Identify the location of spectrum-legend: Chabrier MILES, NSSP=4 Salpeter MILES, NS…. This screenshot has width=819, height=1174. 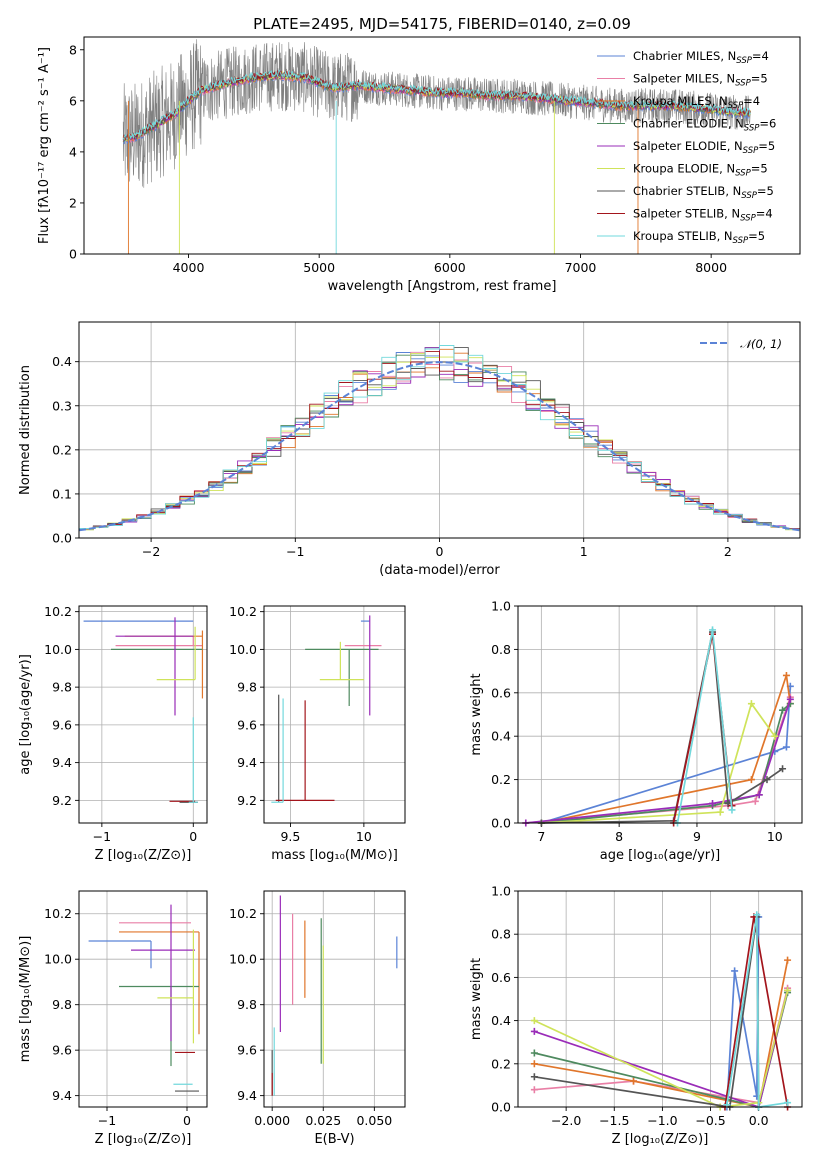
(686, 147).